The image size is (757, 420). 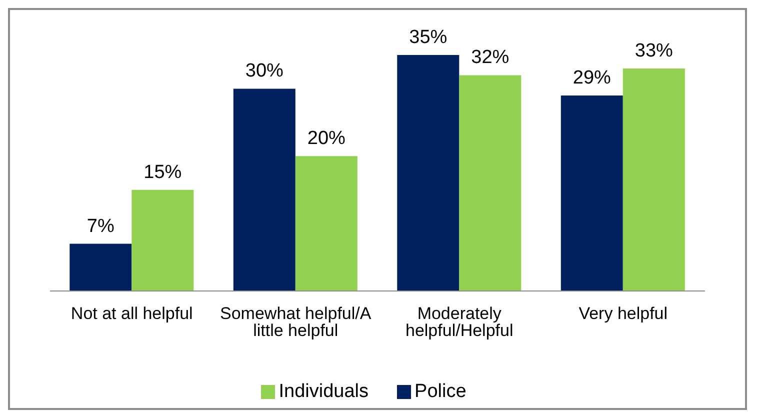 I want to click on data-label: 33%, so click(x=654, y=51).